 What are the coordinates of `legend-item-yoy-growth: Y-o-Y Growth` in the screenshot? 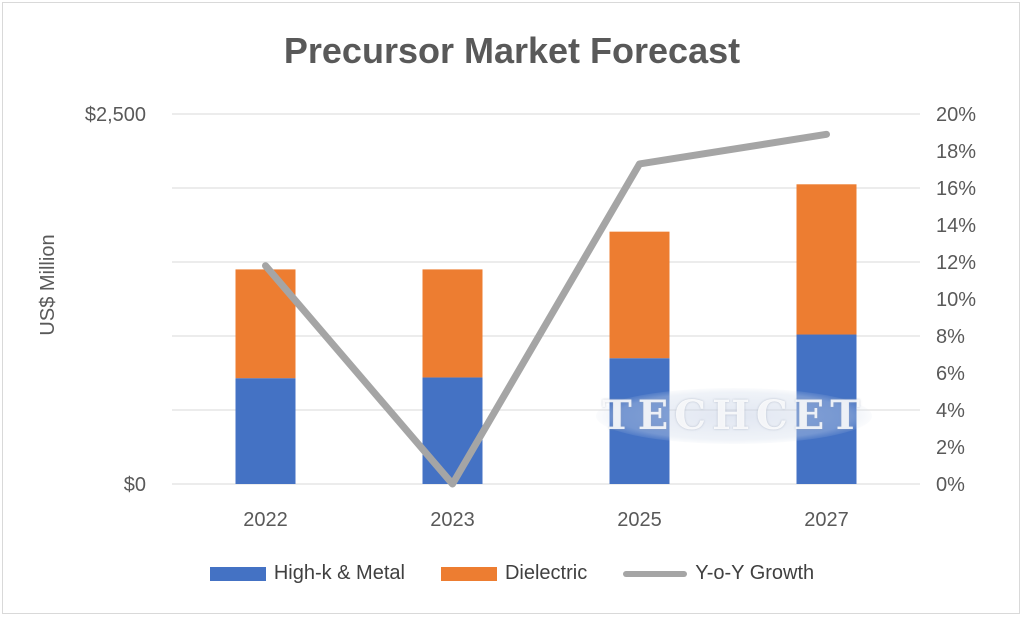 It's located at (718, 573).